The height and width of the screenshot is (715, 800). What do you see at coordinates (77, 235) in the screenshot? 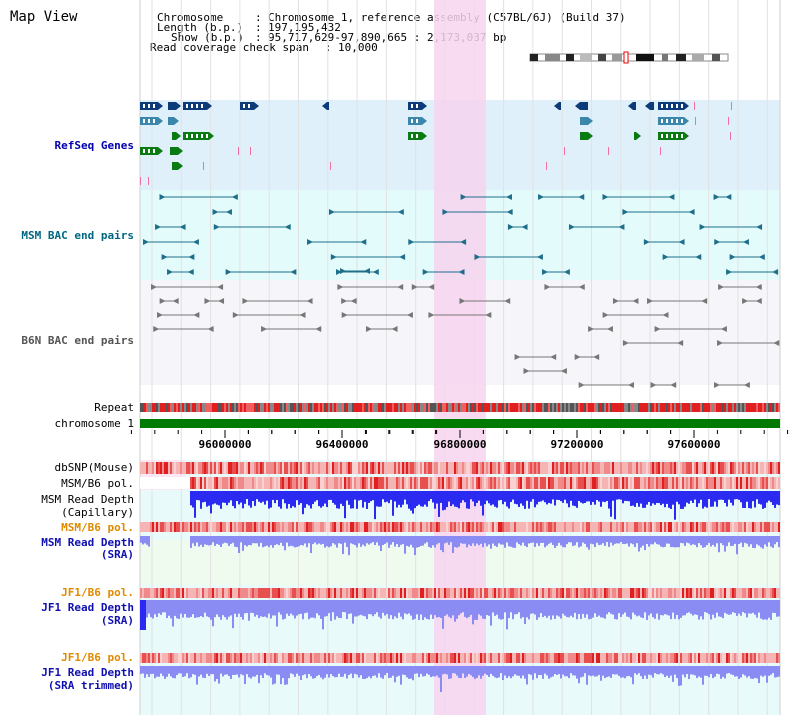
I see `track-label-msm-bac: MSM BAC end pairs` at bounding box center [77, 235].